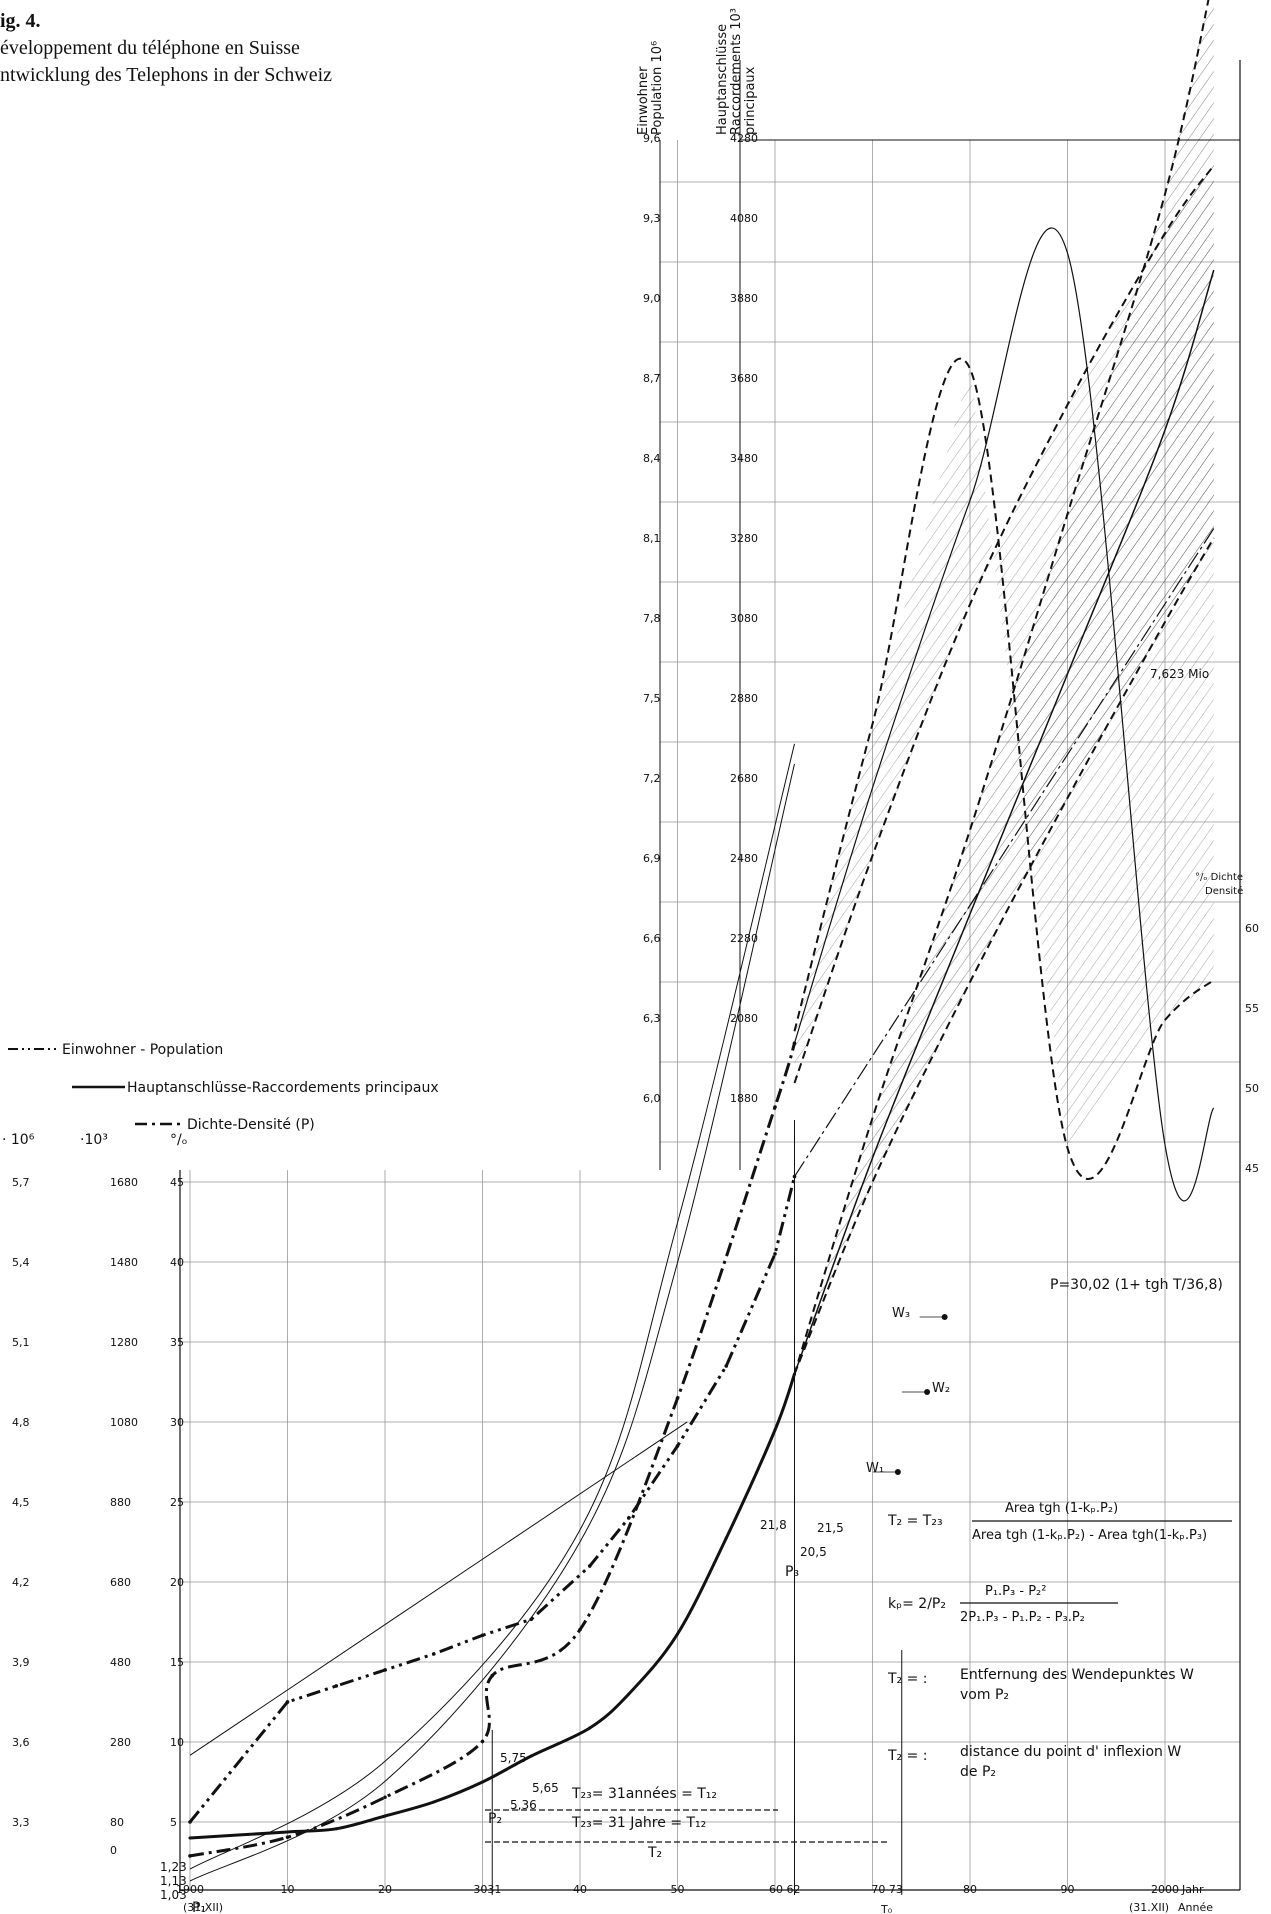 The height and width of the screenshot is (1914, 1271). Describe the element at coordinates (1252, 1168) in the screenshot. I see `dens-tick-up-0: 45` at that location.